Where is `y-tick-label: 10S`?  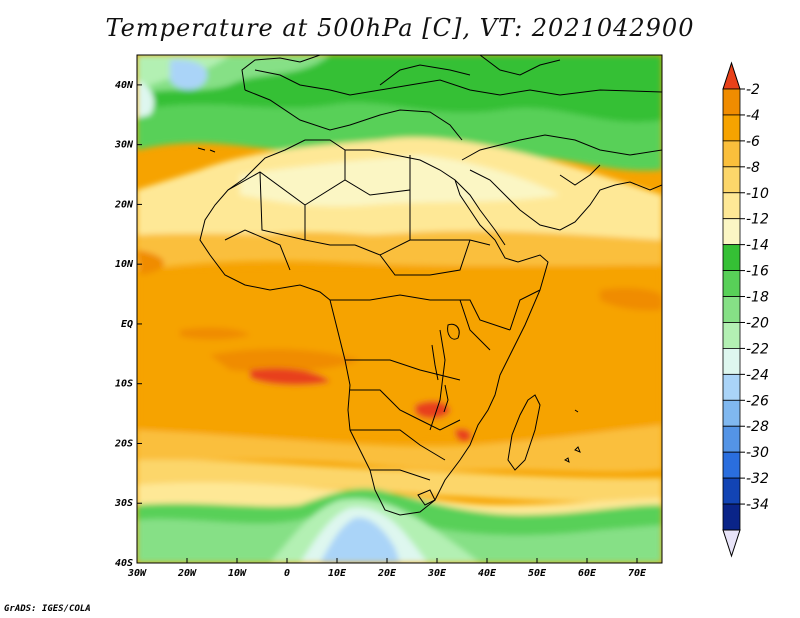
y-tick-label: 10S is located at coordinates (124, 384).